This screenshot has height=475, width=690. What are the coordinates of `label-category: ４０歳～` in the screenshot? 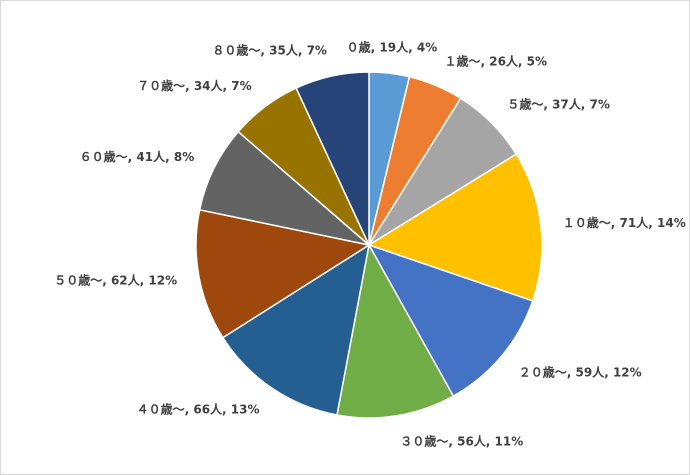 It's located at (161, 408).